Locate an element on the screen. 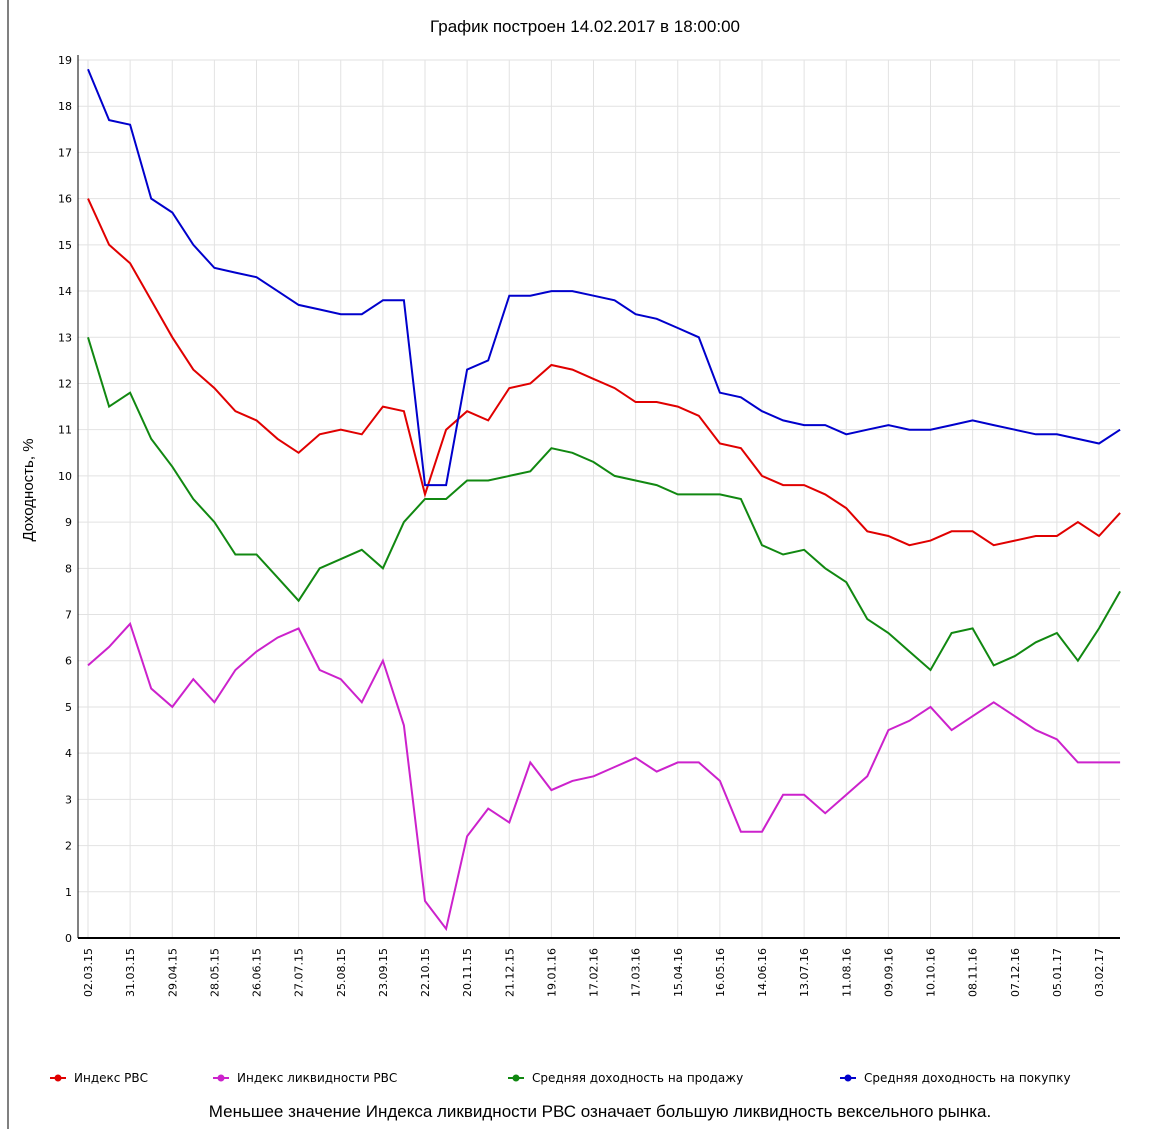 This screenshot has height=1129, width=1157. y-tick-label: 11 is located at coordinates (65, 430).